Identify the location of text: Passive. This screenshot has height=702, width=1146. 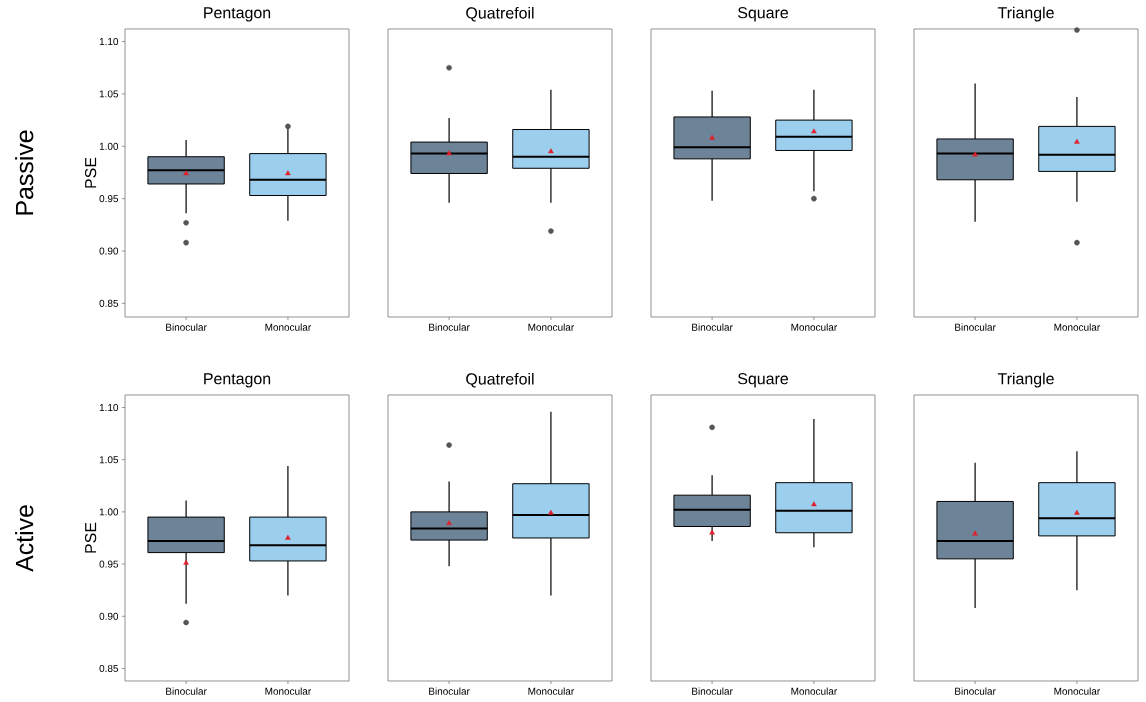
(24, 172).